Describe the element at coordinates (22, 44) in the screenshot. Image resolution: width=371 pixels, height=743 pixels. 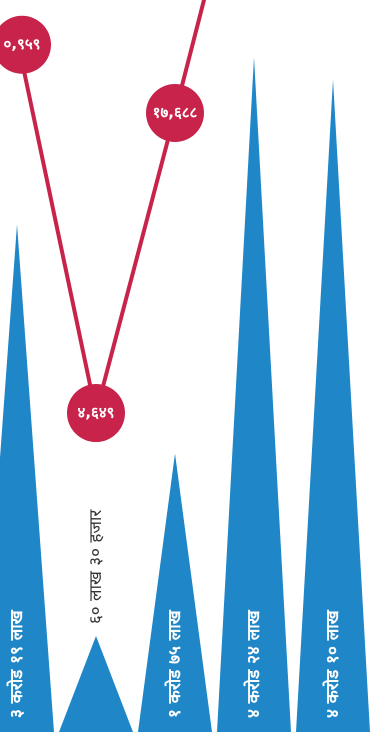
I see `point-label: ०,९५९` at that location.